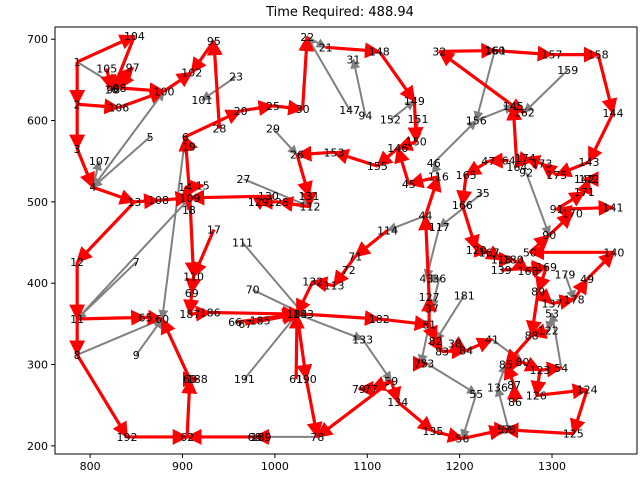  Describe the element at coordinates (379, 319) in the screenshot. I see `node-label-182: 182` at that location.